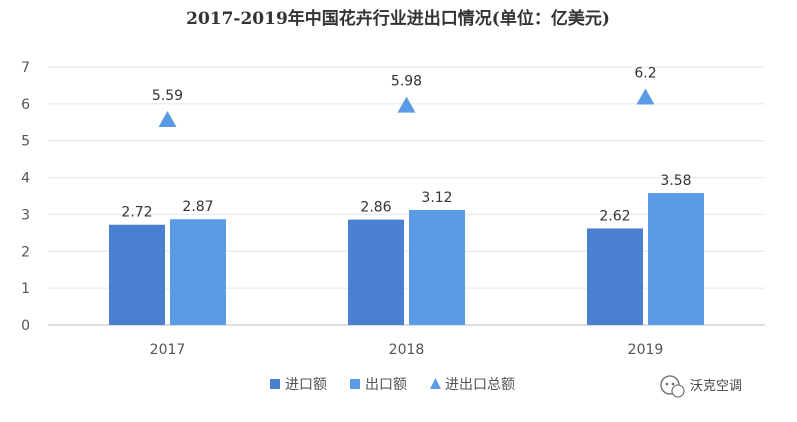 This screenshot has height=422, width=797. Describe the element at coordinates (25, 215) in the screenshot. I see `y-tick-label: 3` at that location.